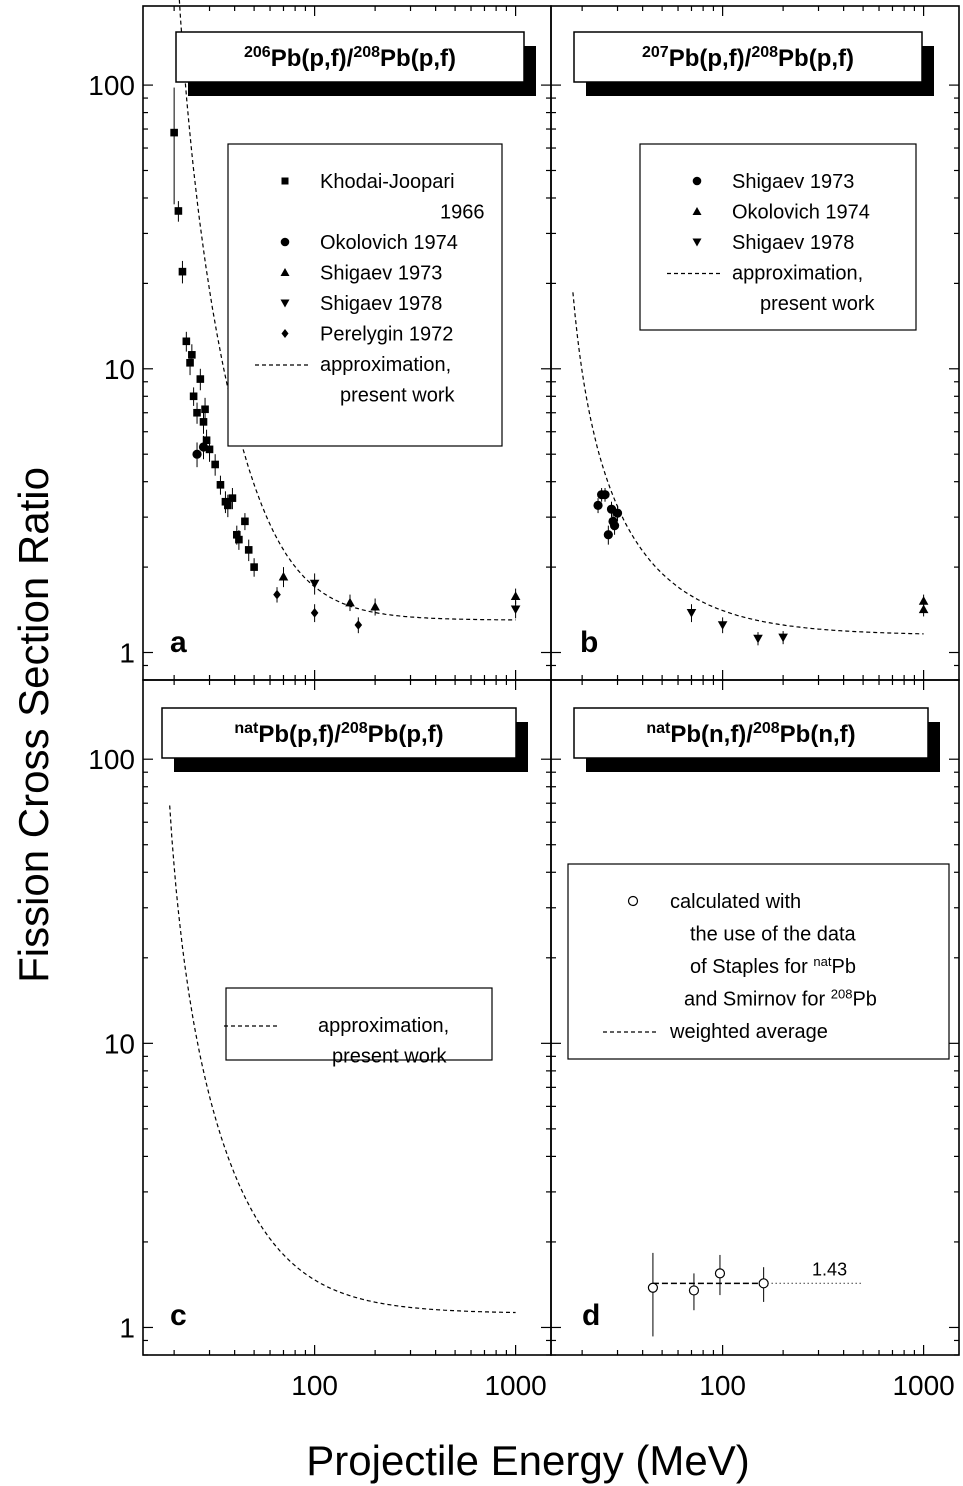 This screenshot has height=1486, width=963. What do you see at coordinates (708, 1294) in the screenshot?
I see `series-open-circle` at bounding box center [708, 1294].